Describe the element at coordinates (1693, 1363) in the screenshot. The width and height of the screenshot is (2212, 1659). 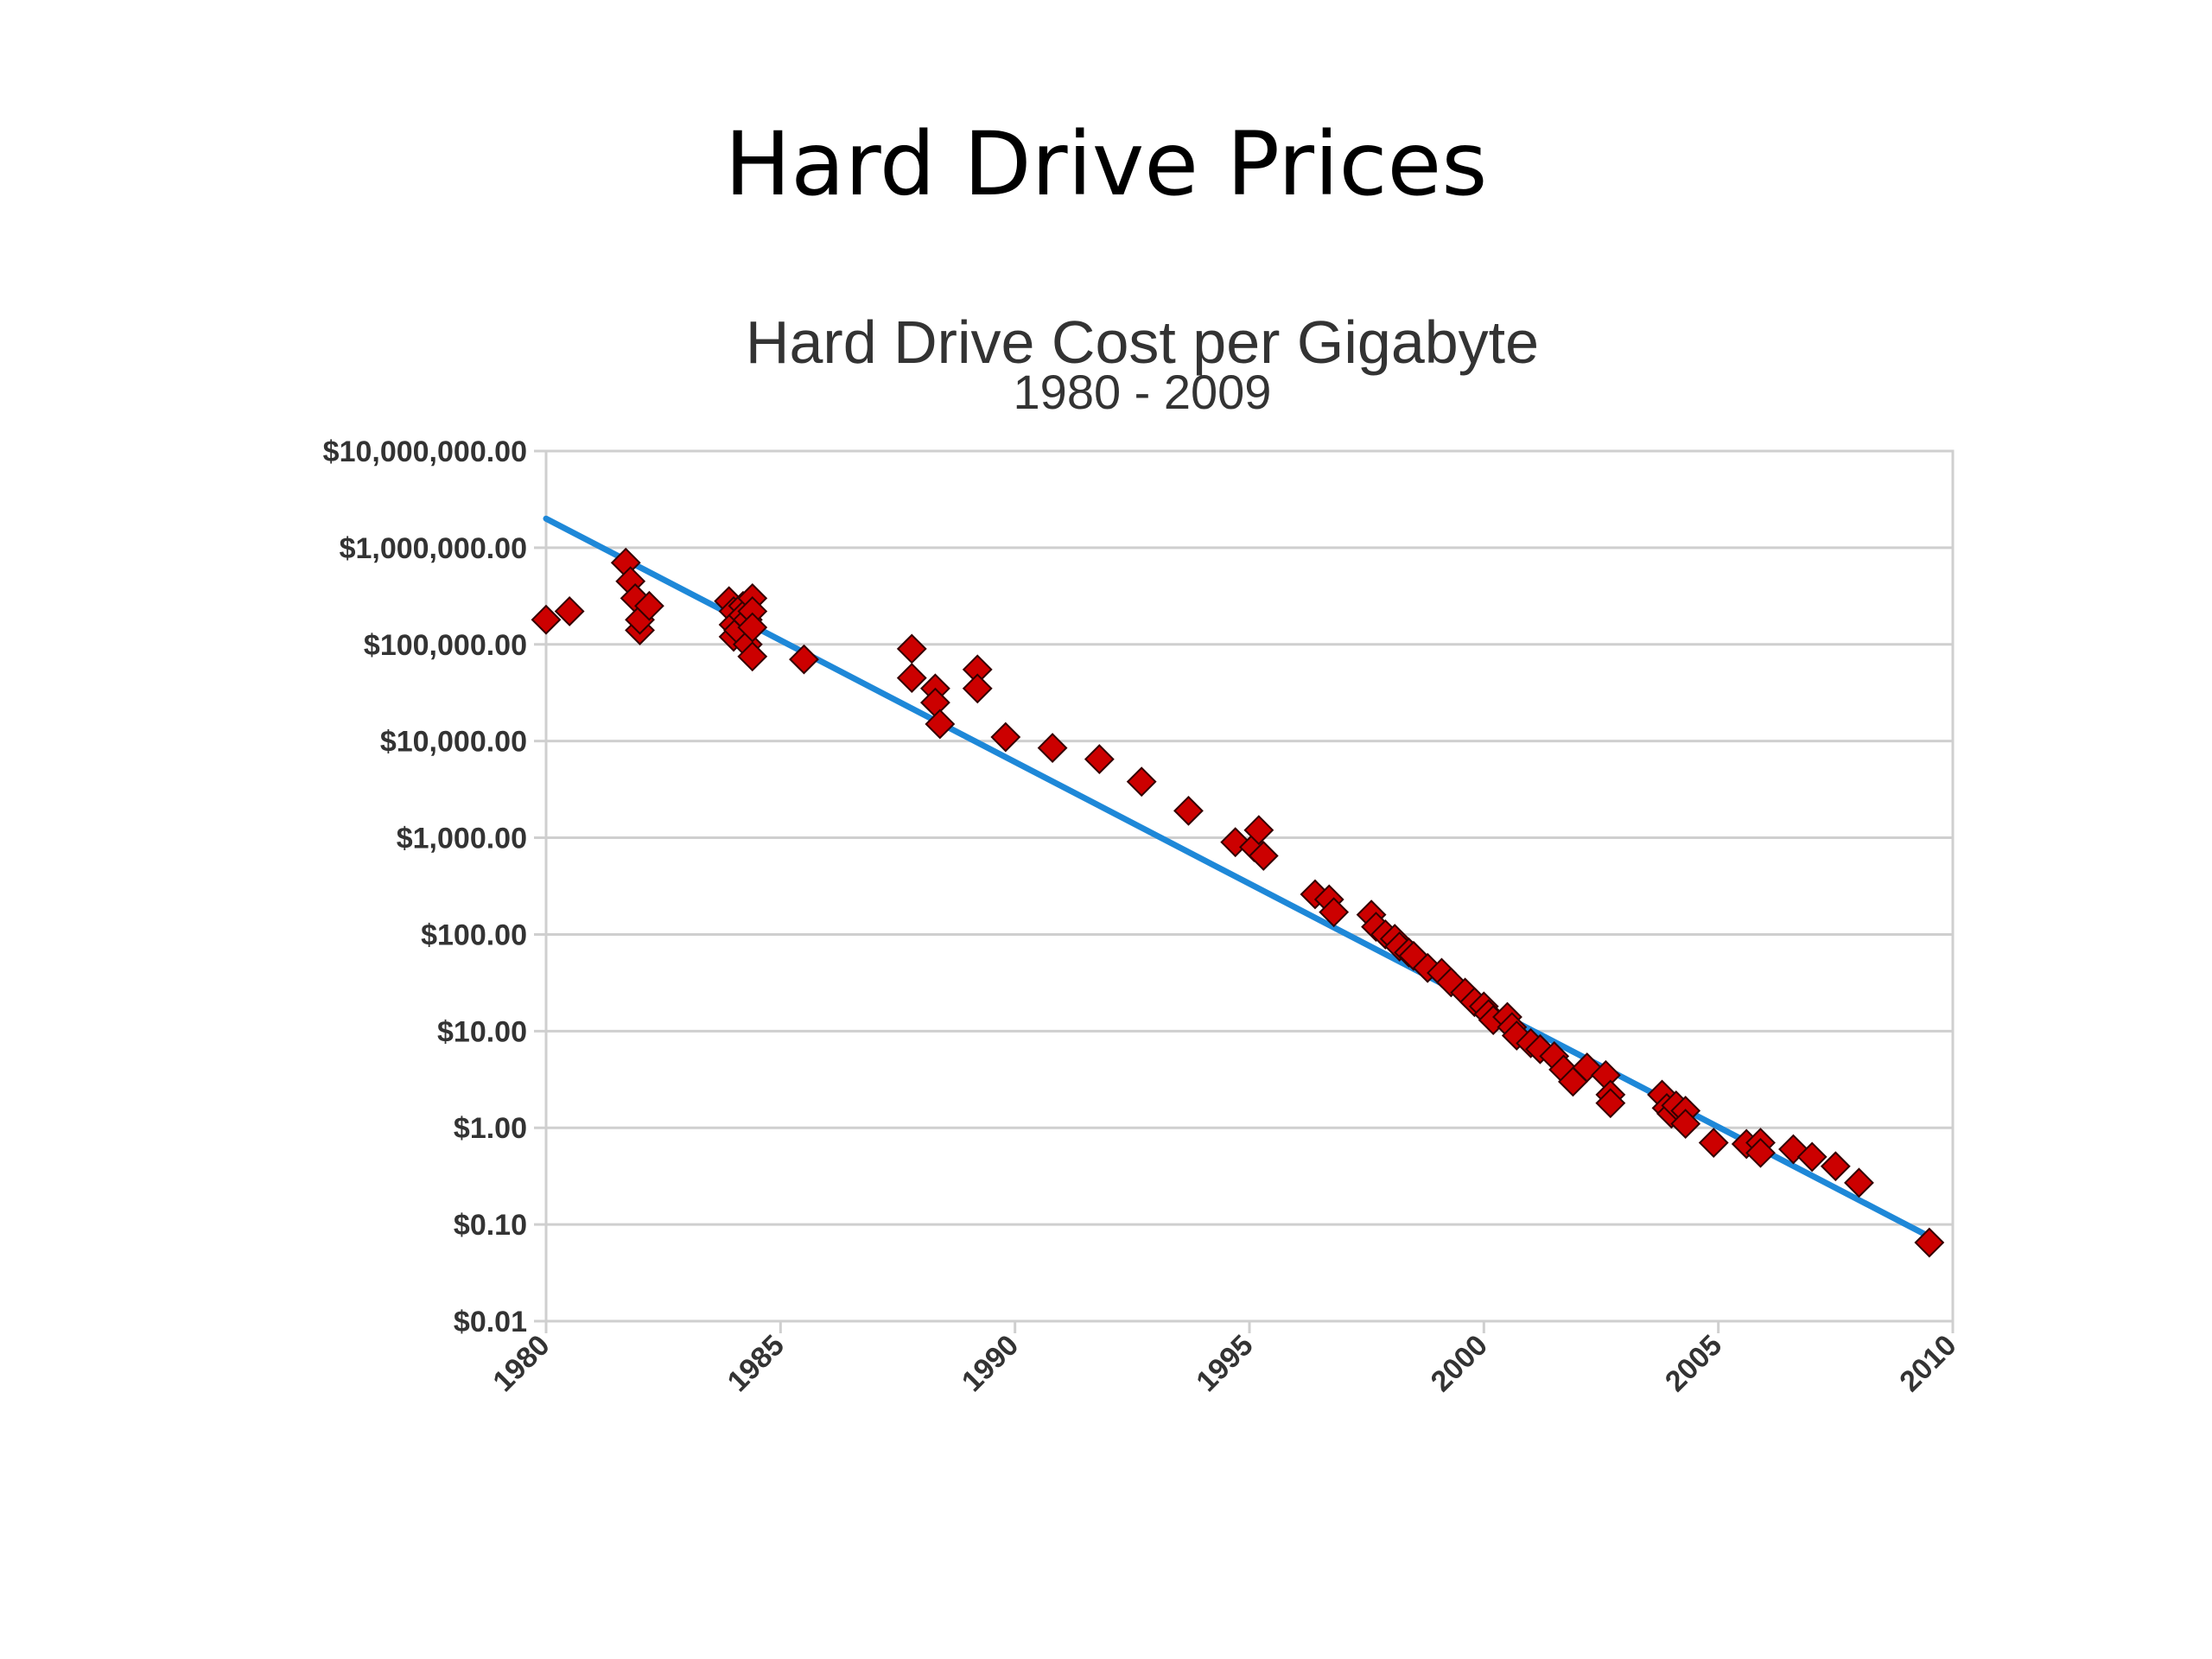
I see `x-tick-label: 2005` at that location.